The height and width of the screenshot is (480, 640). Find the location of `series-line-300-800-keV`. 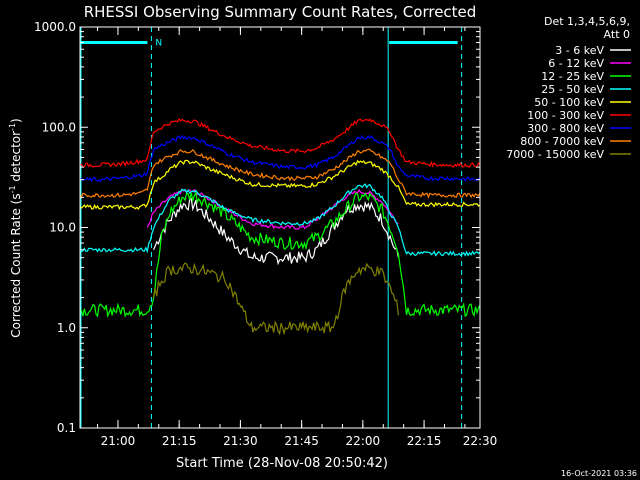

series-line-300-800-keV is located at coordinates (280, 158).